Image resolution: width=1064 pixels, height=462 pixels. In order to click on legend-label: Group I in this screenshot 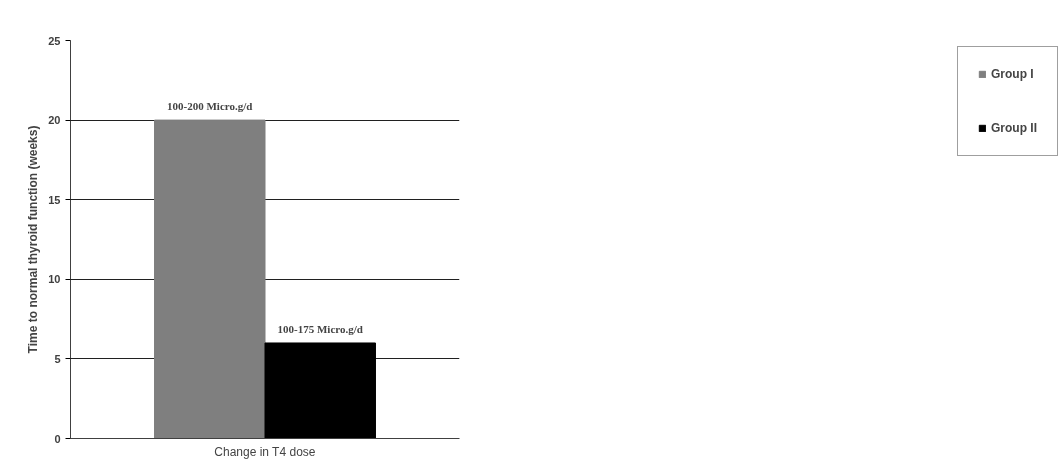, I will do `click(1012, 74)`.